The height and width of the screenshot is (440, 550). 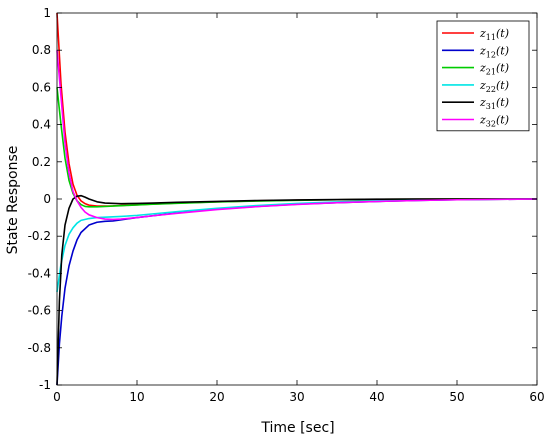 I want to click on x-tick-label: 0, so click(x=57, y=397).